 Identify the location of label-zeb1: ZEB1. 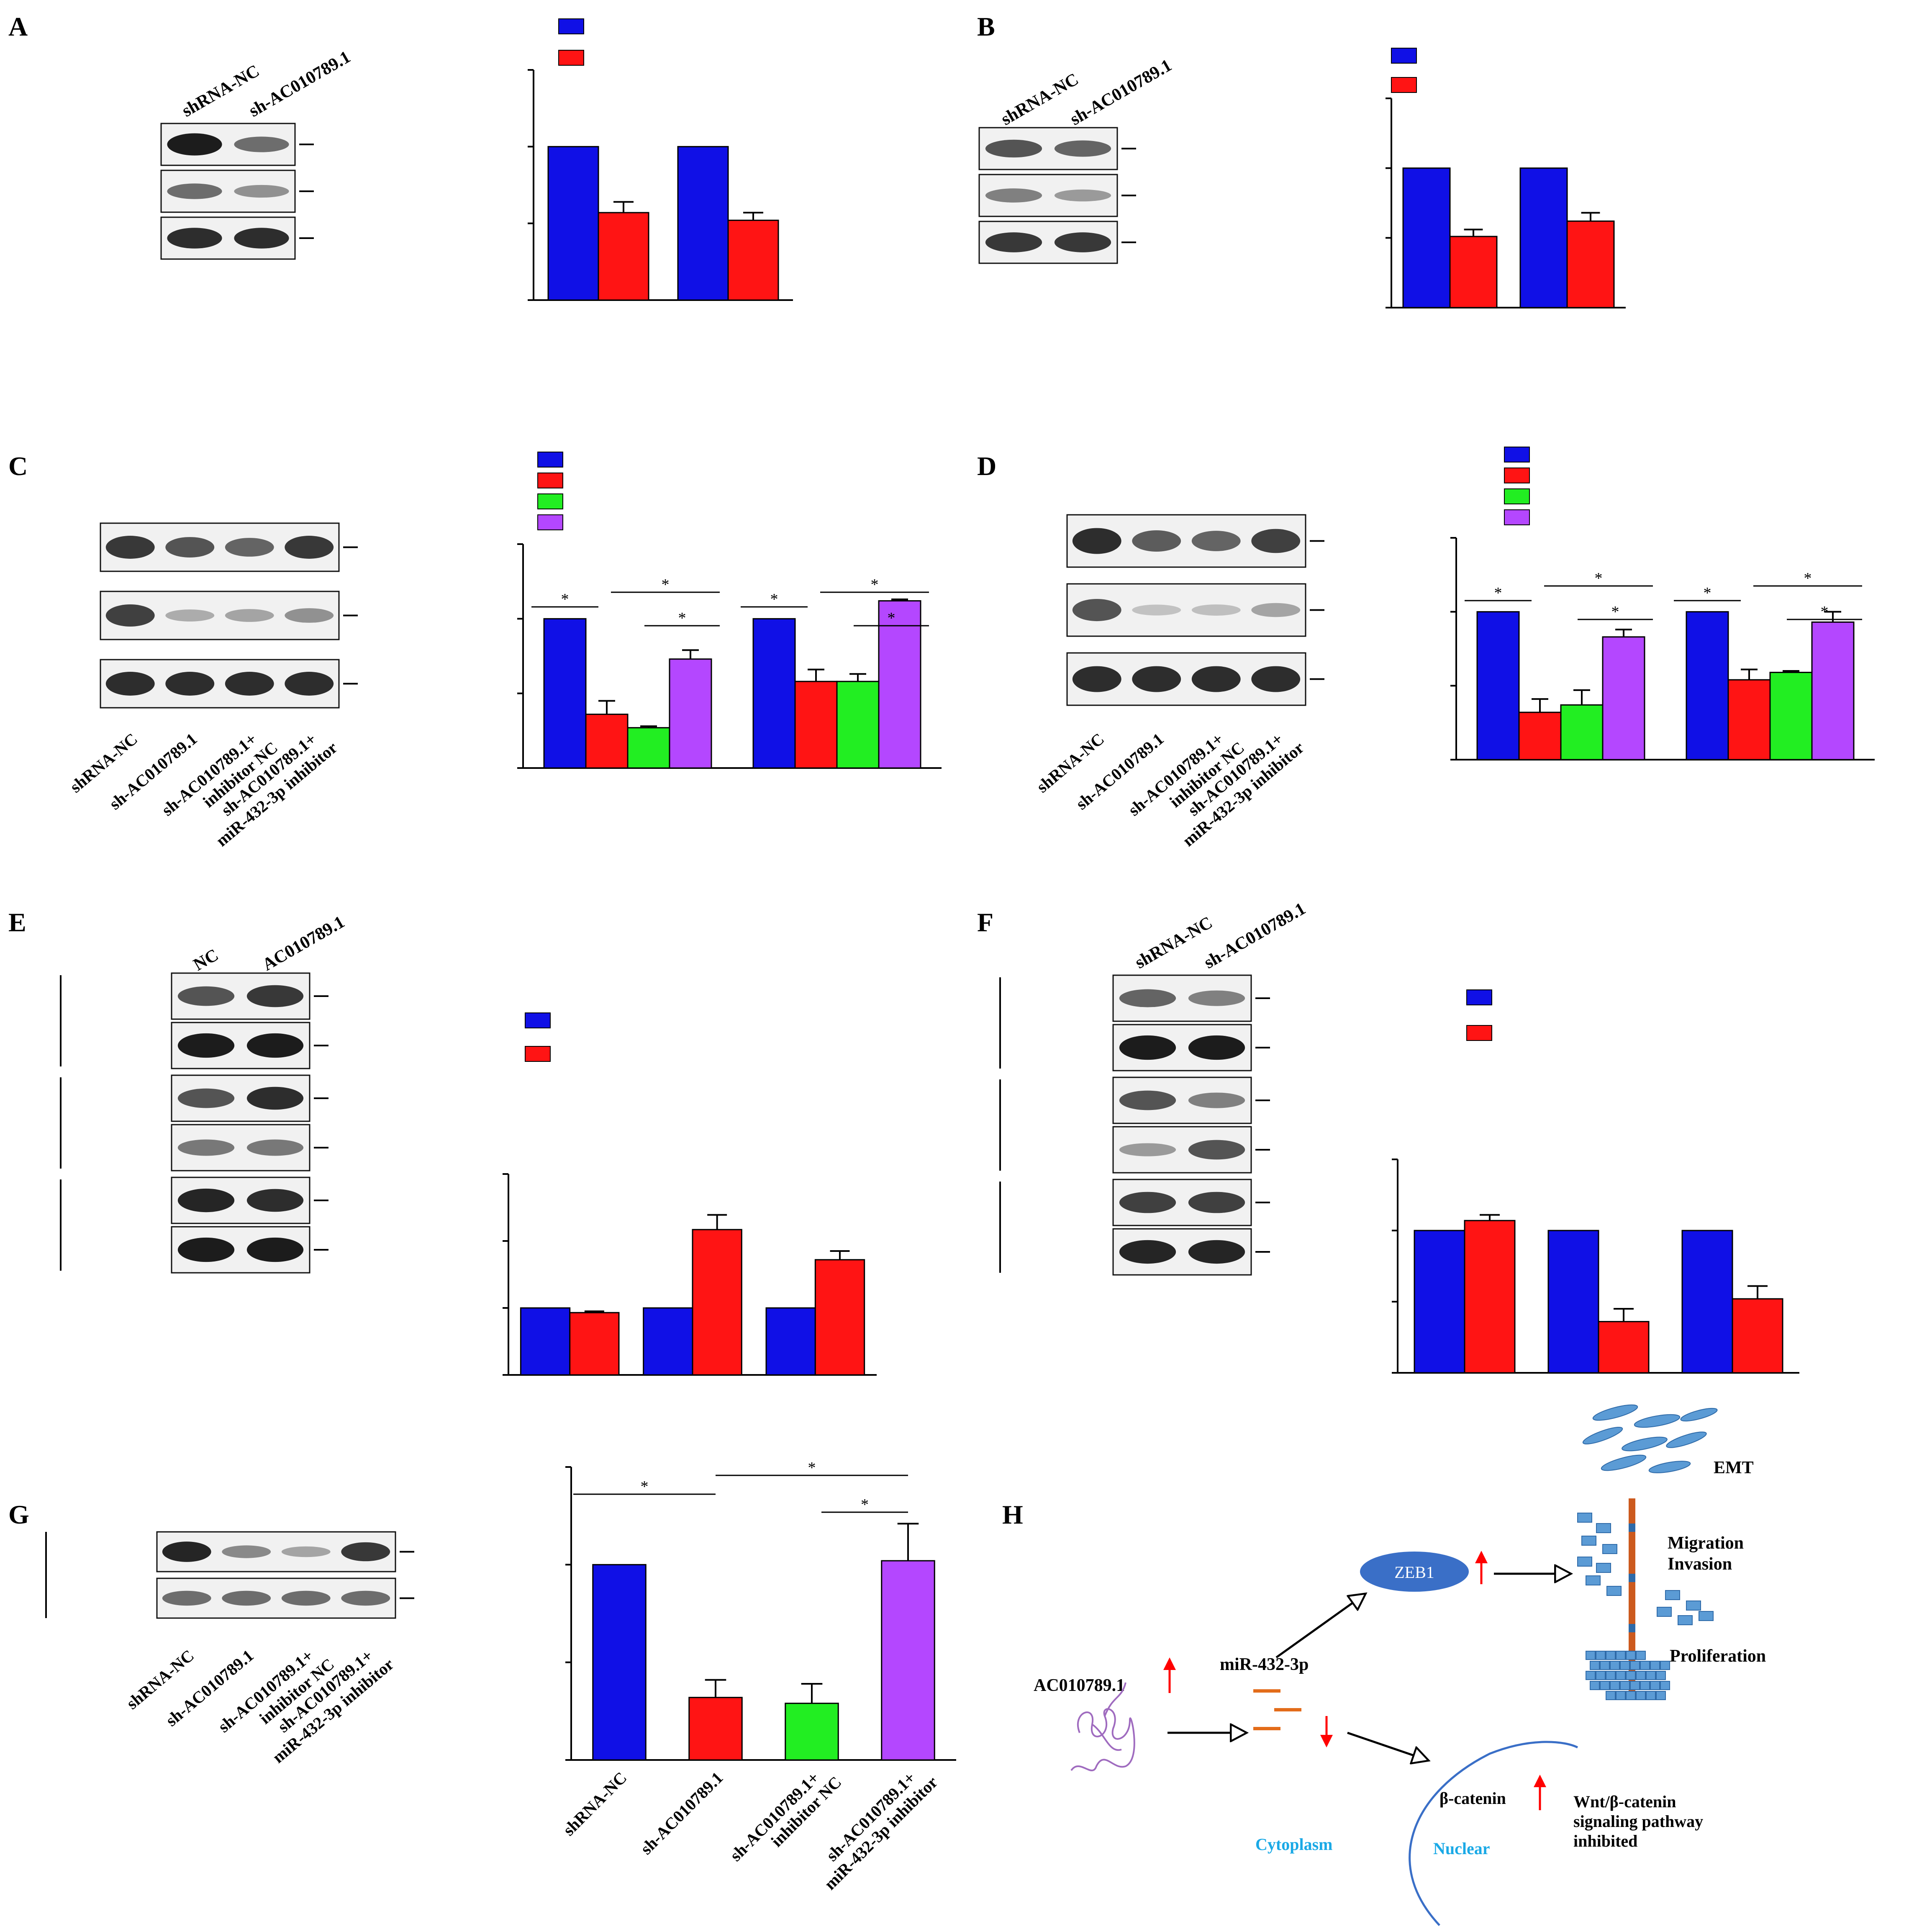
(1414, 1573).